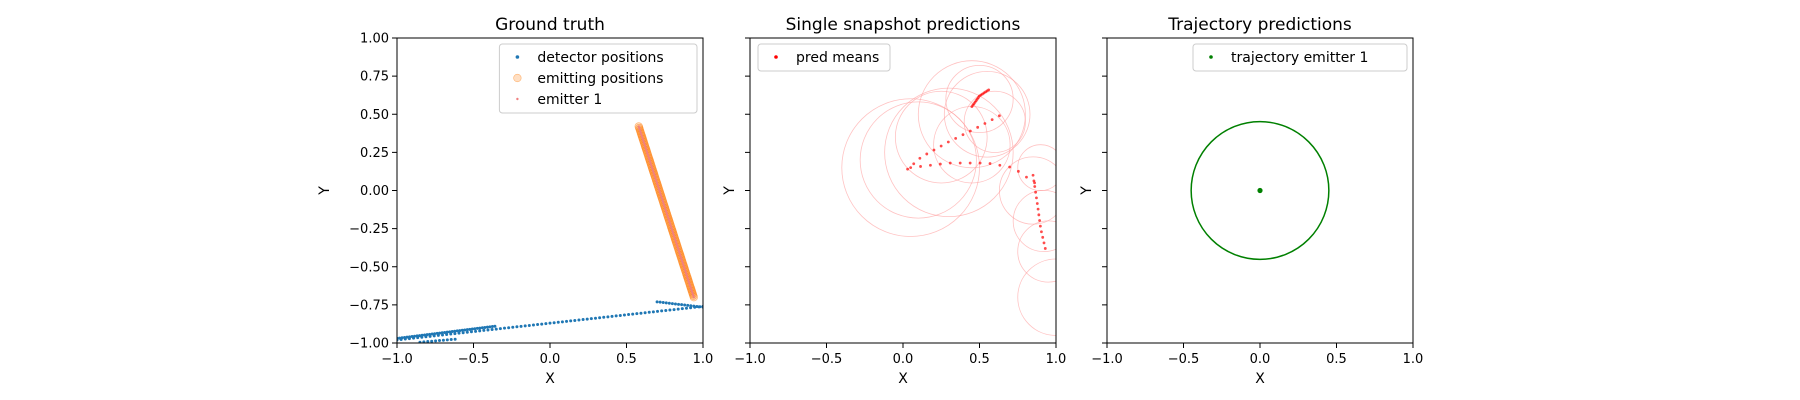  What do you see at coordinates (517, 78) in the screenshot?
I see `legend-marker` at bounding box center [517, 78].